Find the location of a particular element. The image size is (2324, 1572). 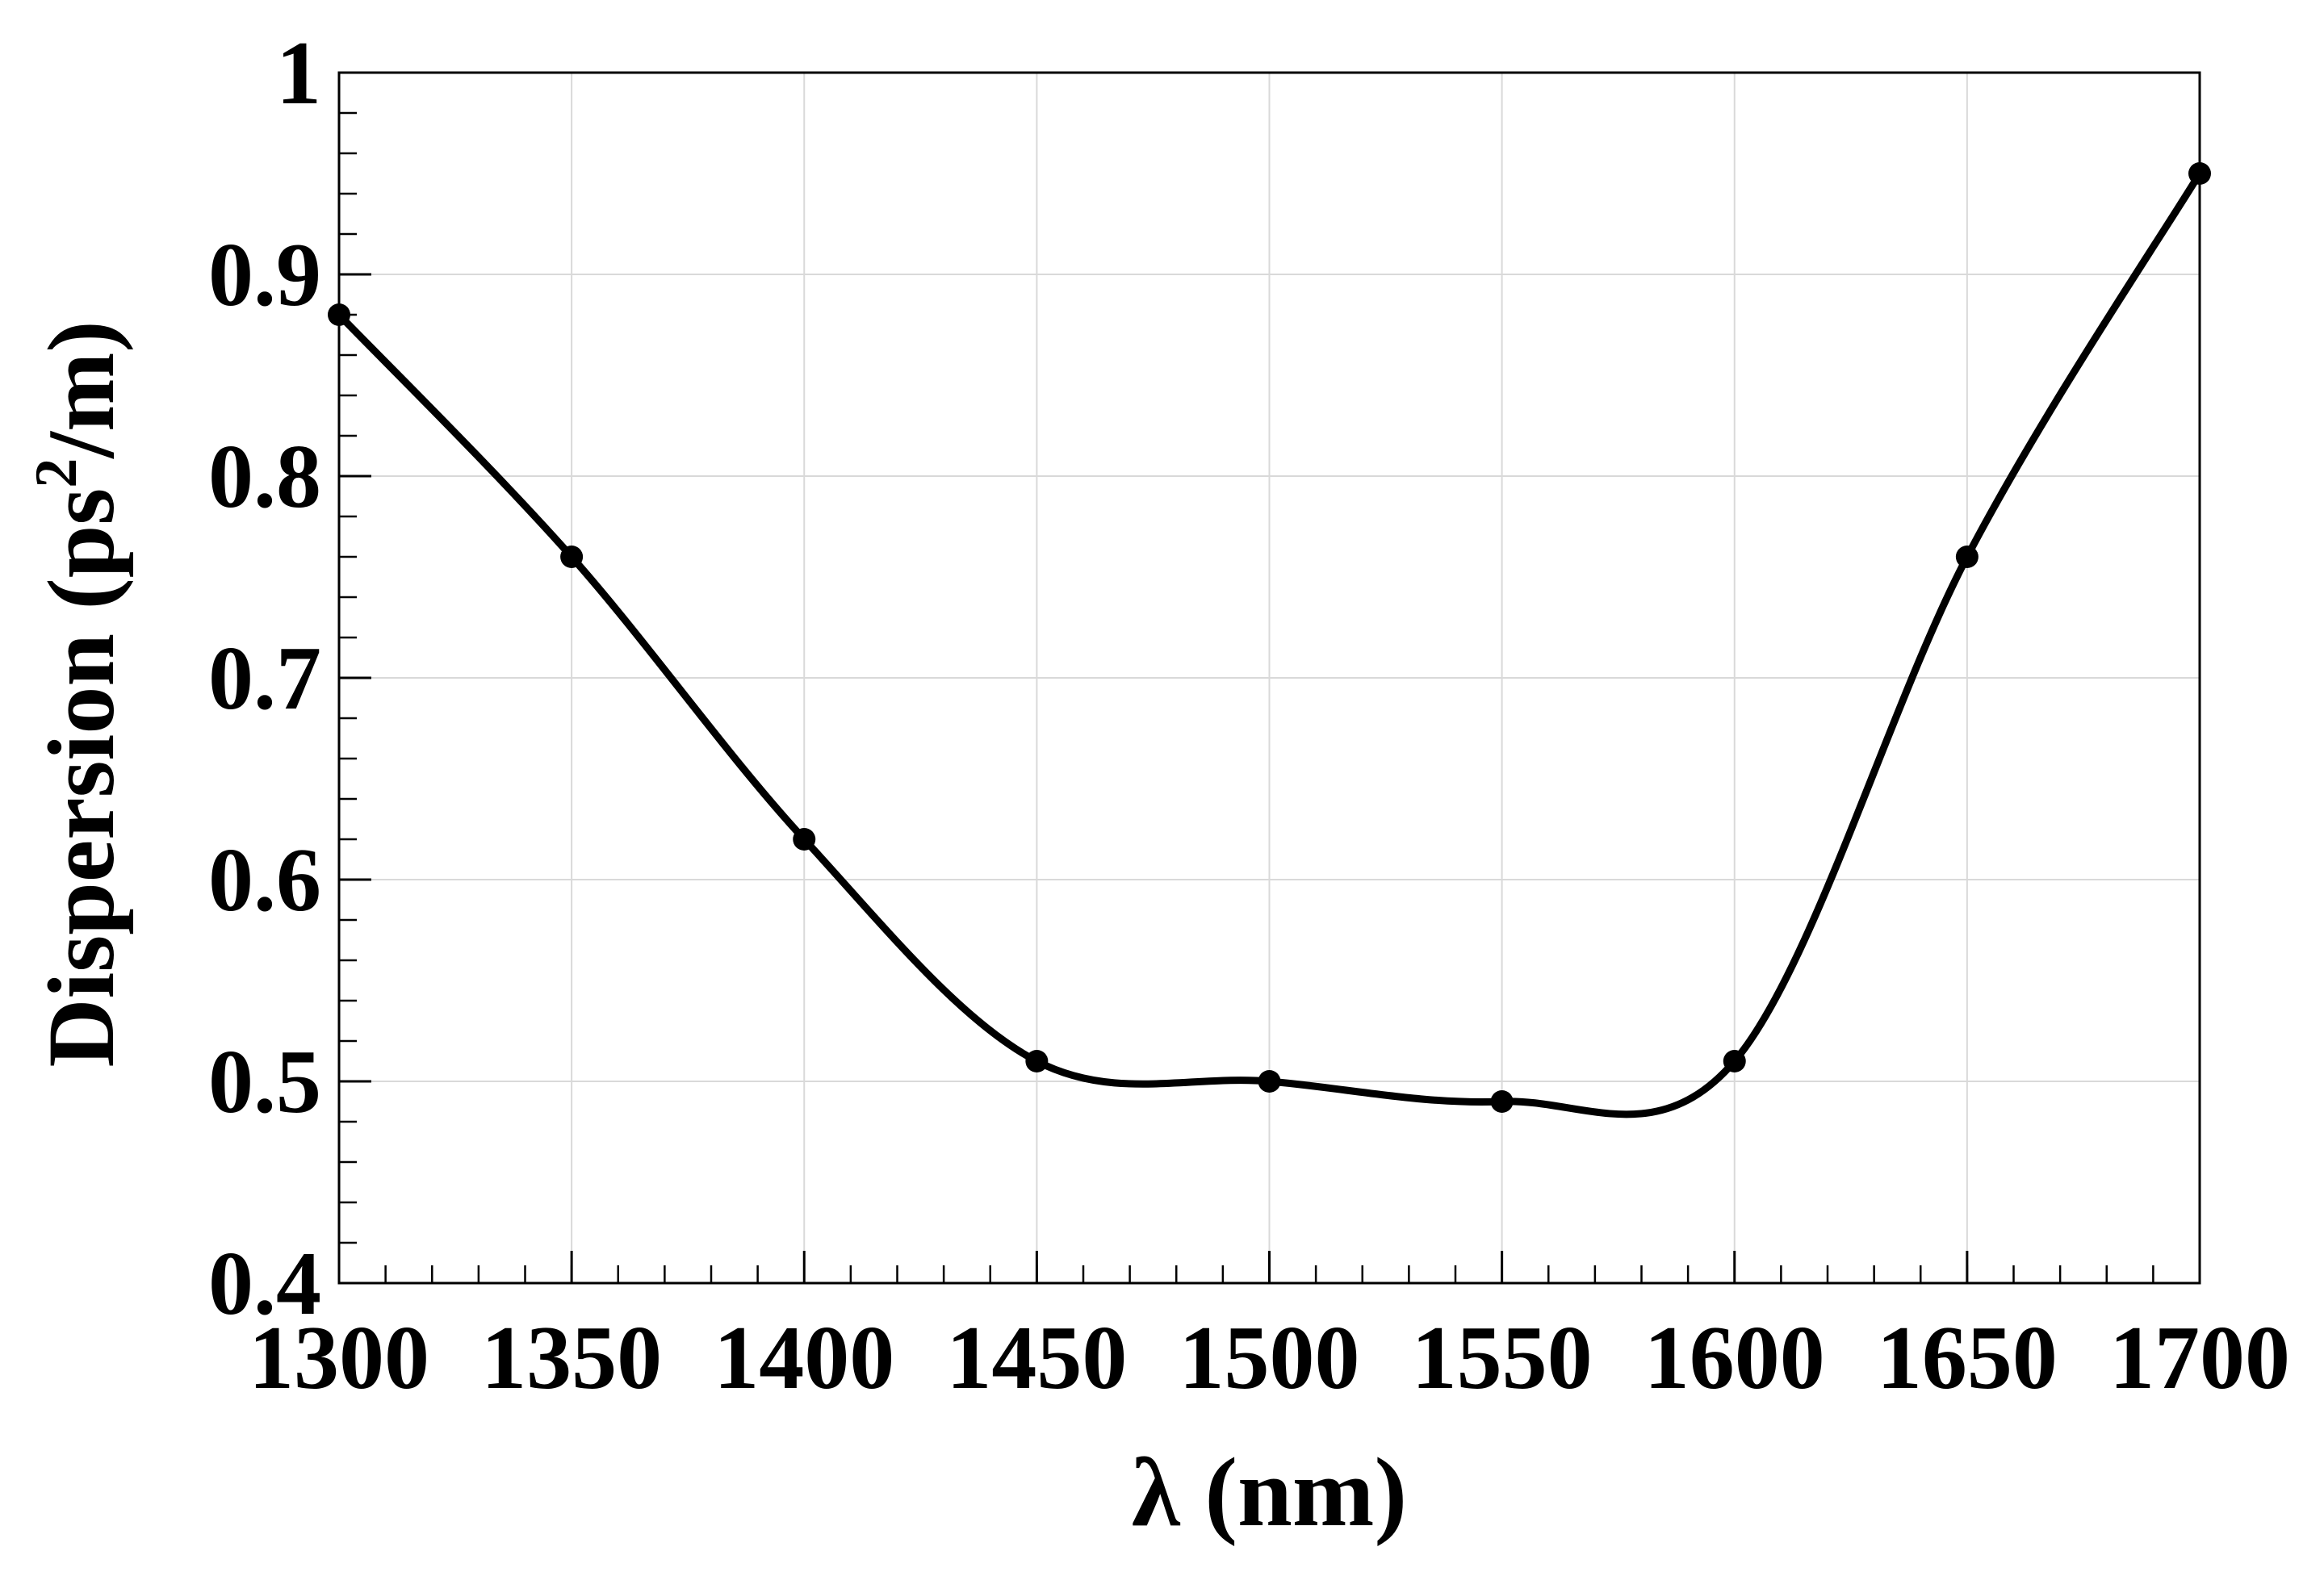

y-axis-title: Dispersion (ps2/m) is located at coordinates (78, 693).